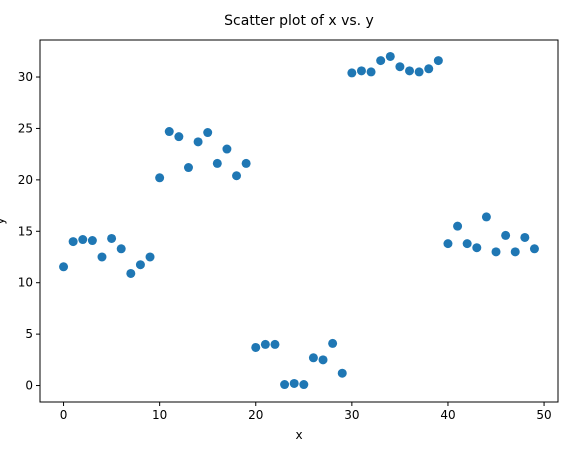  What do you see at coordinates (25, 128) in the screenshot?
I see `y-tick-label: 25` at bounding box center [25, 128].